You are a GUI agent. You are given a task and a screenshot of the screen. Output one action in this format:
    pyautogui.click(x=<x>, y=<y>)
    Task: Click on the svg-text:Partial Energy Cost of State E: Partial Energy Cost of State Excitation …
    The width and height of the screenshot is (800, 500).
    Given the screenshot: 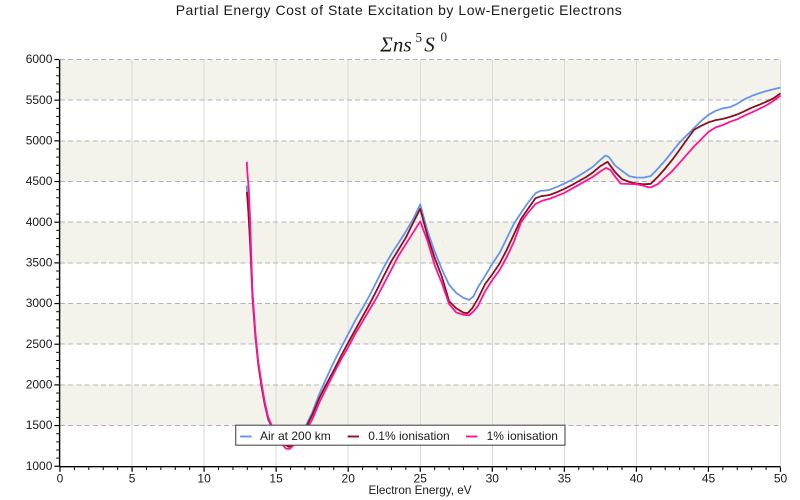 What is the action you would take?
    pyautogui.click(x=399, y=10)
    